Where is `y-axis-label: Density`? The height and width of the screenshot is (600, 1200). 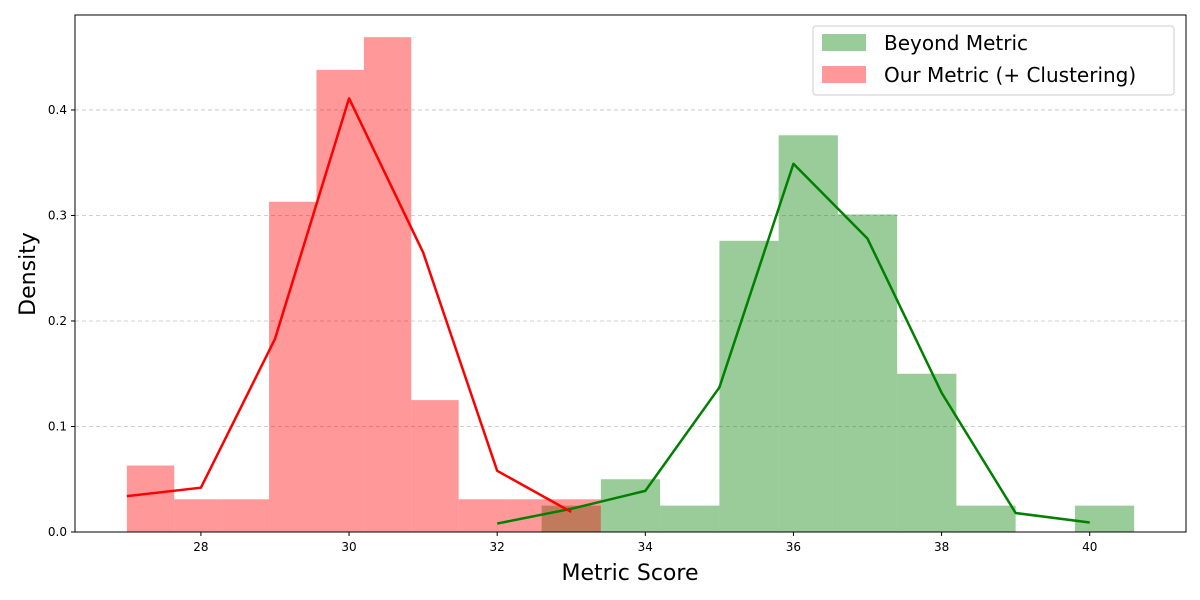
y-axis-label: Density is located at coordinates (28, 274).